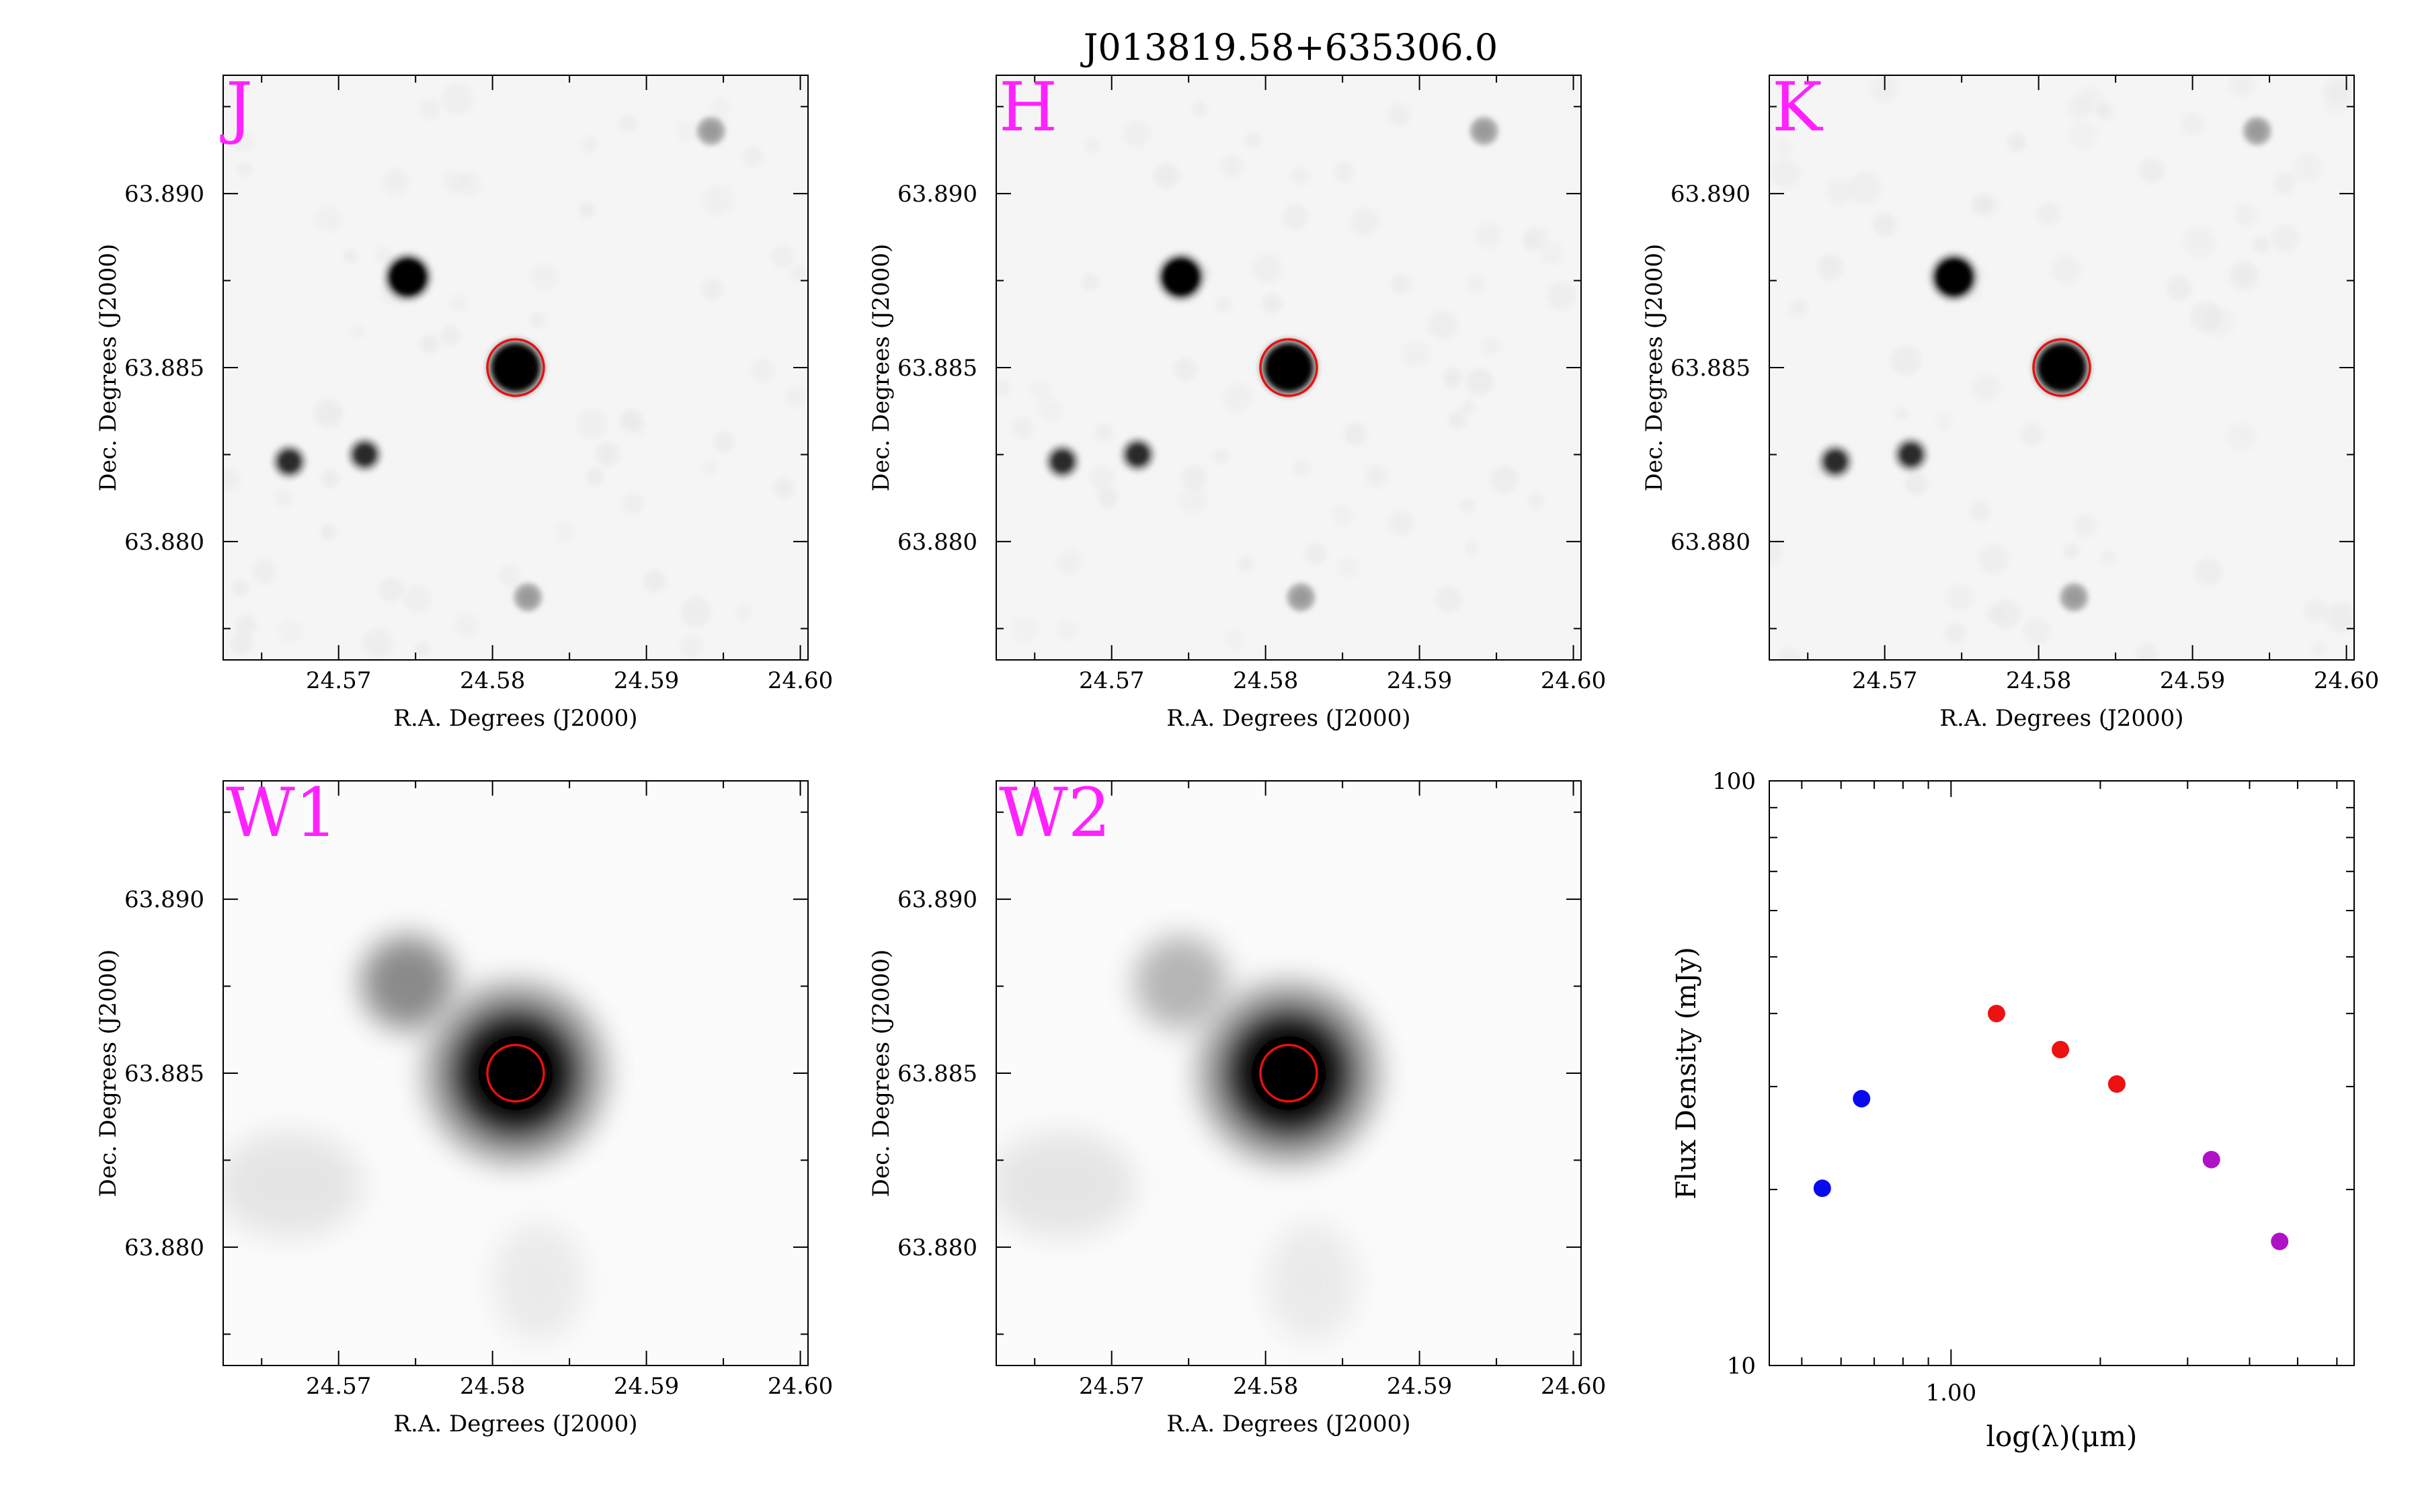 This screenshot has height=1512, width=2420. I want to click on x-tick-label: 24.58, so click(492, 680).